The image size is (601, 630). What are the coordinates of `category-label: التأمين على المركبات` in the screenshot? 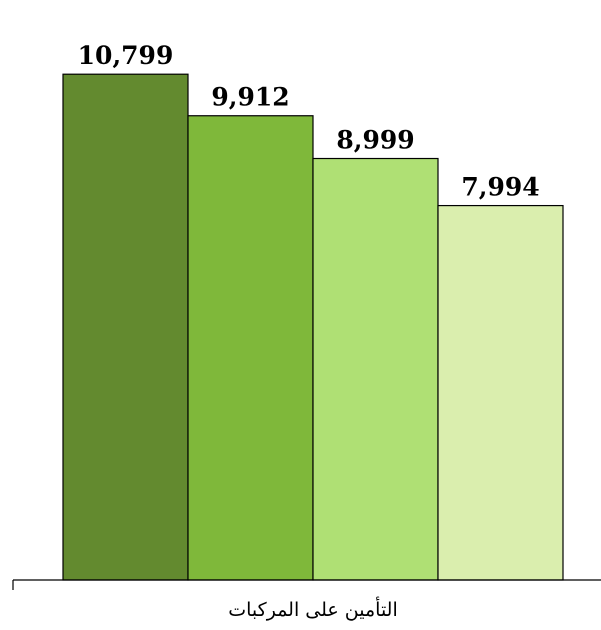 It's located at (313, 608).